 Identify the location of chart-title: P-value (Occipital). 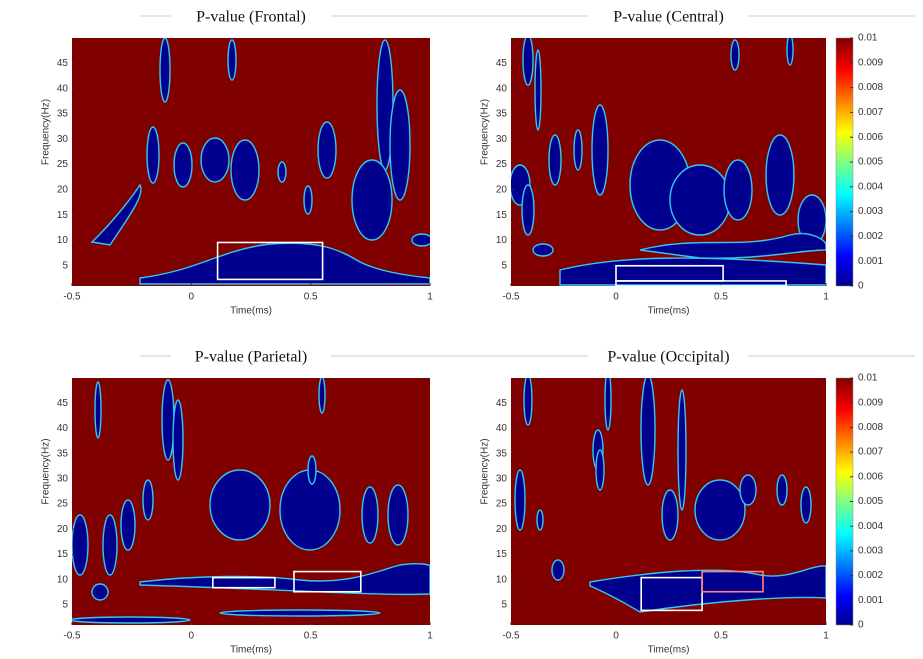
(668, 357).